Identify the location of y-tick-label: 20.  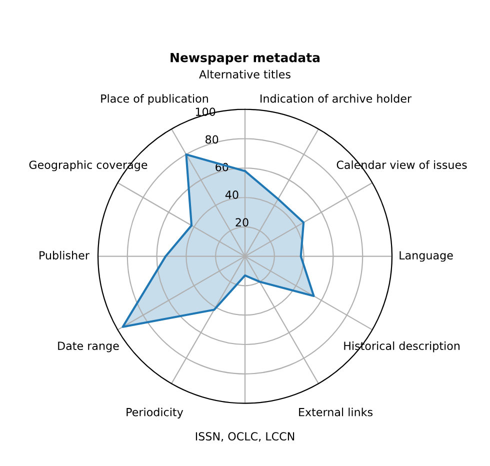
(242, 222).